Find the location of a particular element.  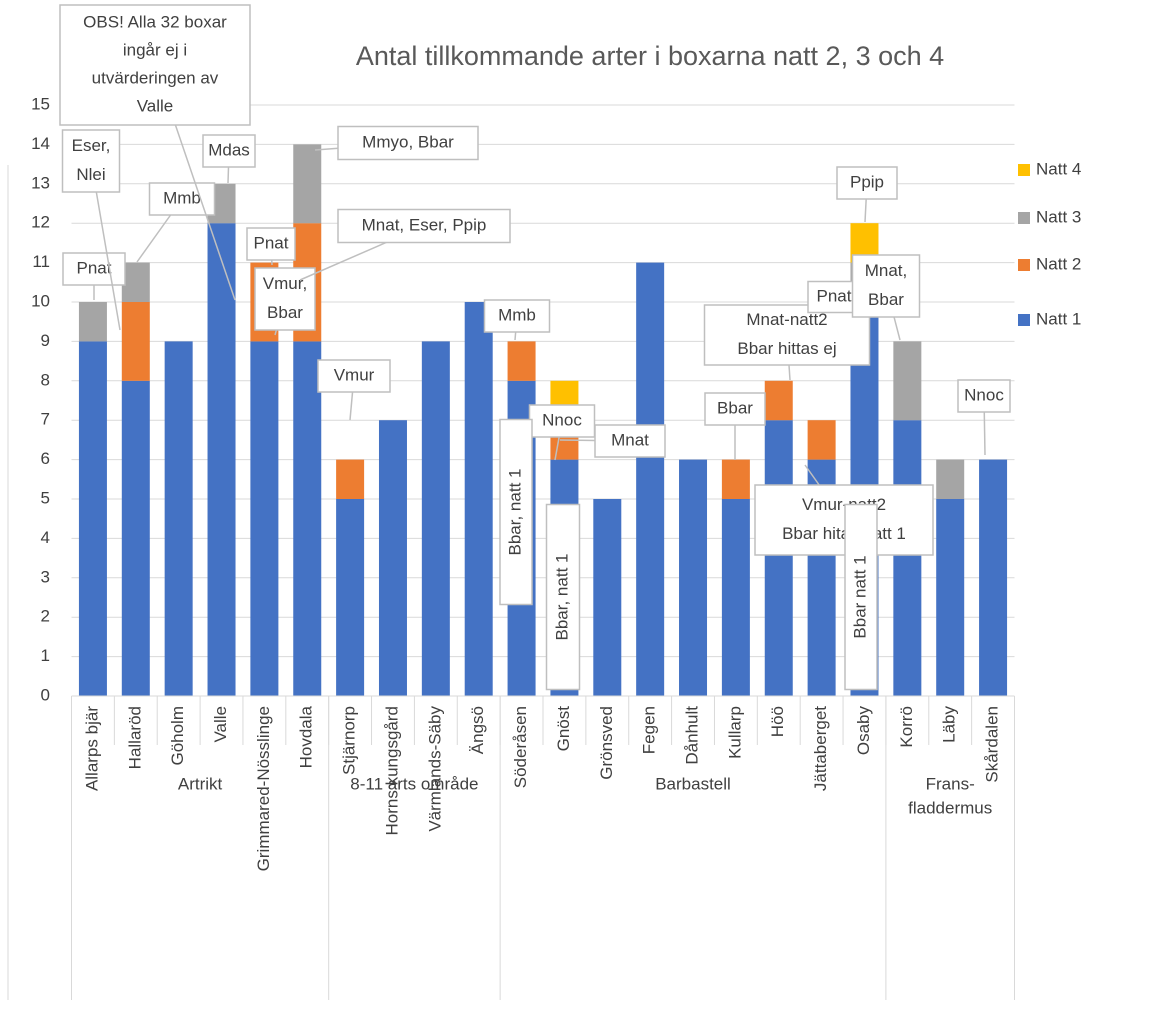

callout-text: Bbar is located at coordinates (735, 407).